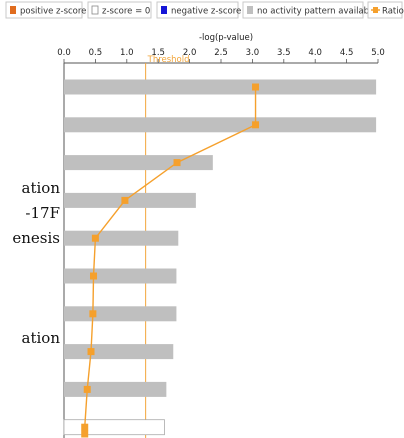  Describe the element at coordinates (190, 53) in the screenshot. I see `x-tick-label: 2.0` at that location.